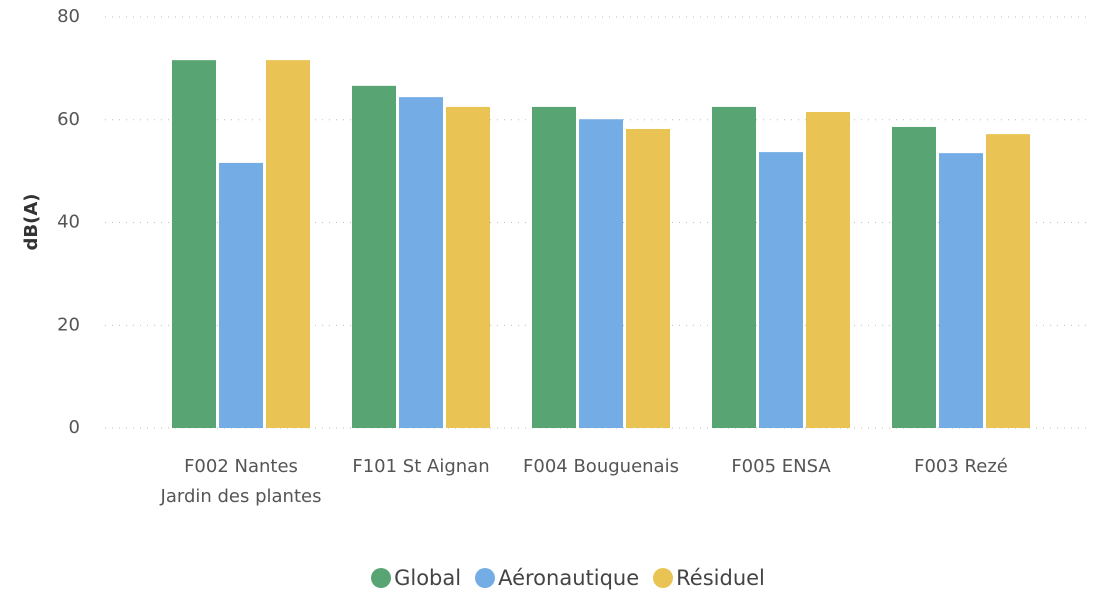  What do you see at coordinates (68, 16) in the screenshot?
I see `y-tick-label: 80` at bounding box center [68, 16].